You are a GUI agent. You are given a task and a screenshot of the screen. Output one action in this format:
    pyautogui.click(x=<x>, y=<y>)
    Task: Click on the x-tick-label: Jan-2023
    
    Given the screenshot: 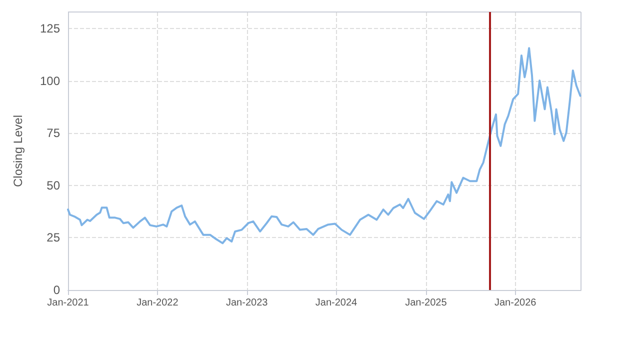 What is the action you would take?
    pyautogui.click(x=247, y=303)
    